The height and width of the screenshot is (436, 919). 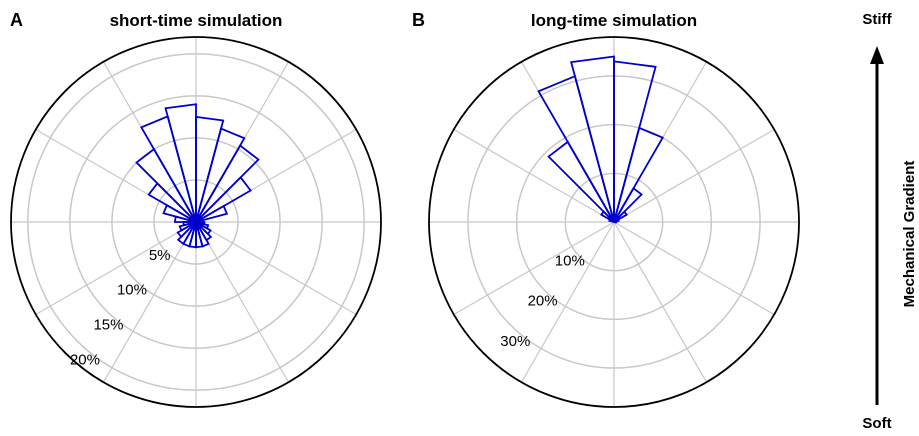 I want to click on stiff-label: Stiff, so click(x=877, y=19).